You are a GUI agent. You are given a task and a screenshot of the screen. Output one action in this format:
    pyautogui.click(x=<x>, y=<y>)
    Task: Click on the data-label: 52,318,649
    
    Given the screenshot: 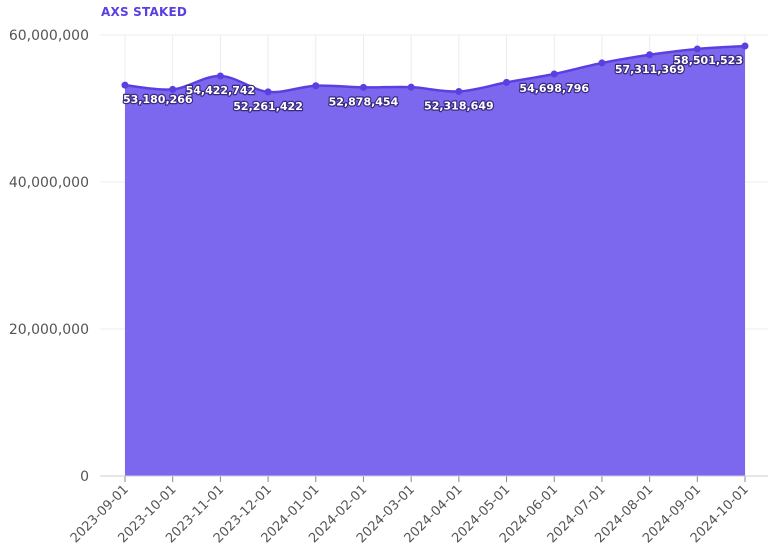 What is the action you would take?
    pyautogui.click(x=459, y=105)
    